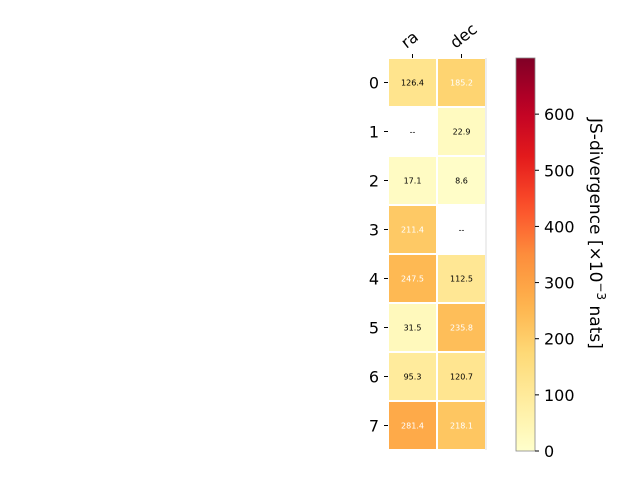 This screenshot has height=480, width=640. I want to click on colorbar-tick-label: 100, so click(559, 395).